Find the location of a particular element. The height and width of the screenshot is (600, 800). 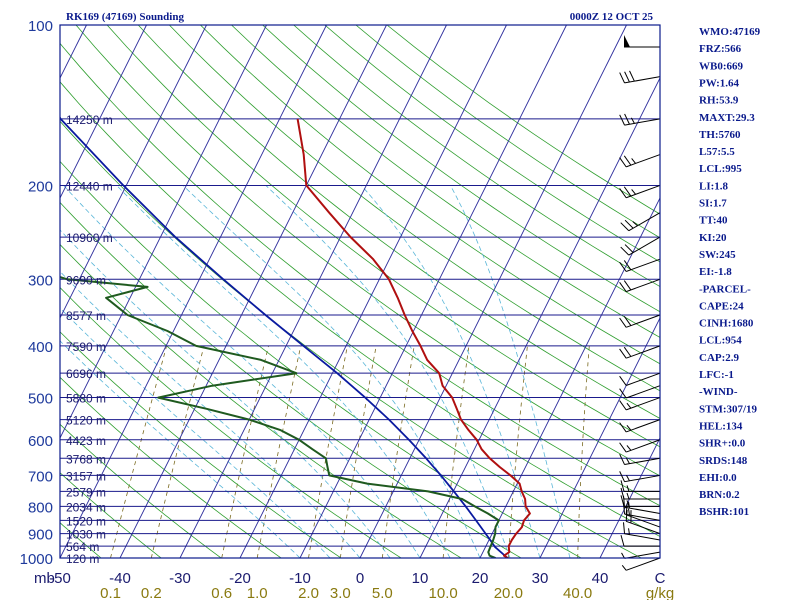

pressure-labels: 100 200 300 400 500 600 700 800 900 1000 is located at coordinates (36, 293).